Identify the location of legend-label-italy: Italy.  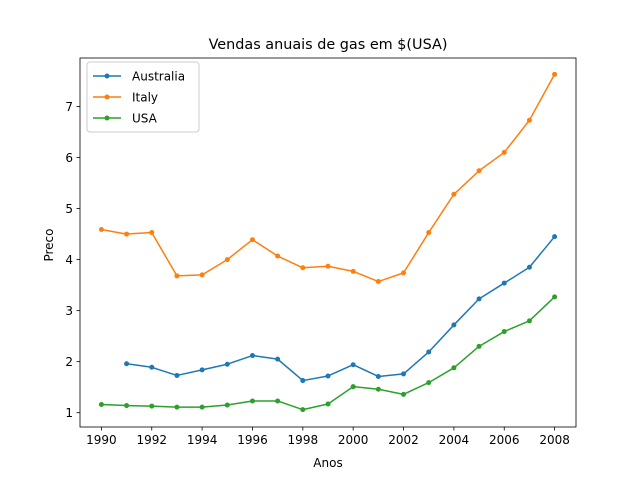
(145, 98).